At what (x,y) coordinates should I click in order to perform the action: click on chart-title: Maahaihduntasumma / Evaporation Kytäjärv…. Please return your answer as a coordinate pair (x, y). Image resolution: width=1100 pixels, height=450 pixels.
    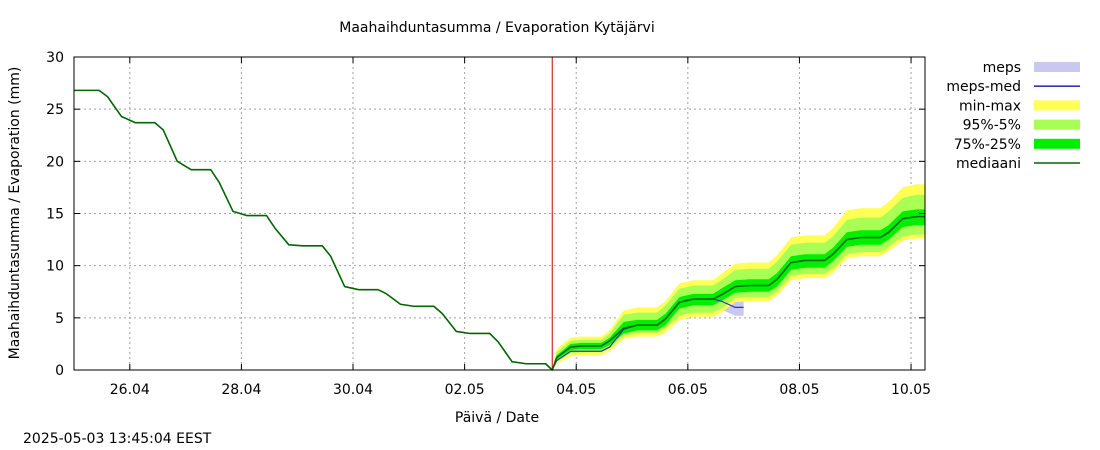
    Looking at the image, I should click on (496, 28).